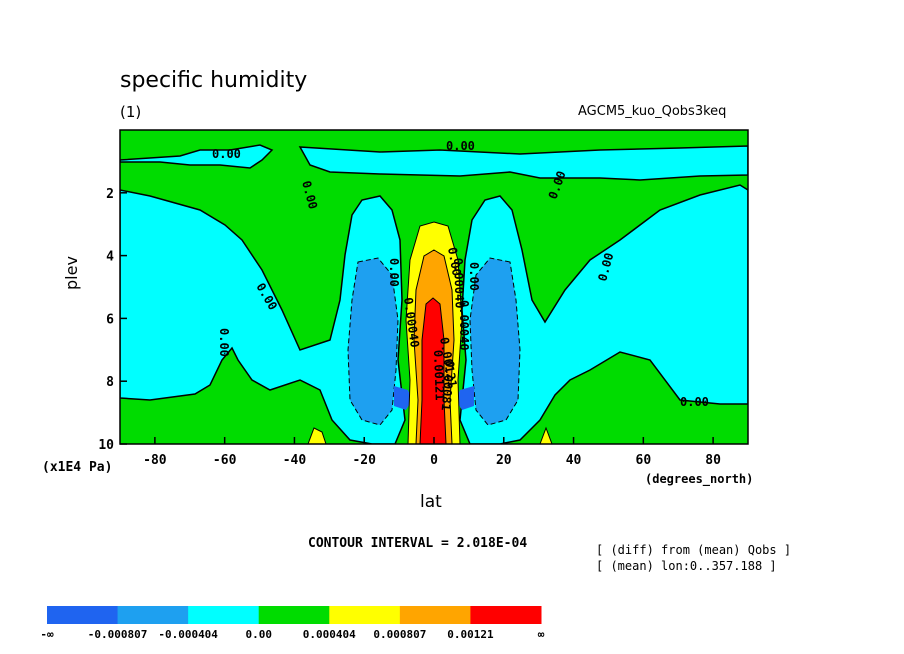 Image resolution: width=904 pixels, height=654 pixels. Describe the element at coordinates (197, 156) in the screenshot. I see `band-negative-left` at that location.